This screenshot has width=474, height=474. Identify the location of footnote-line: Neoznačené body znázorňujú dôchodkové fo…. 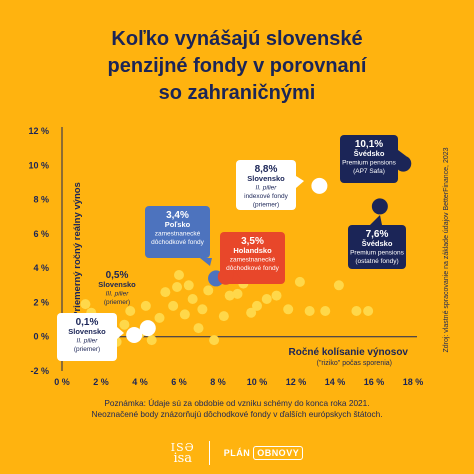
(237, 414).